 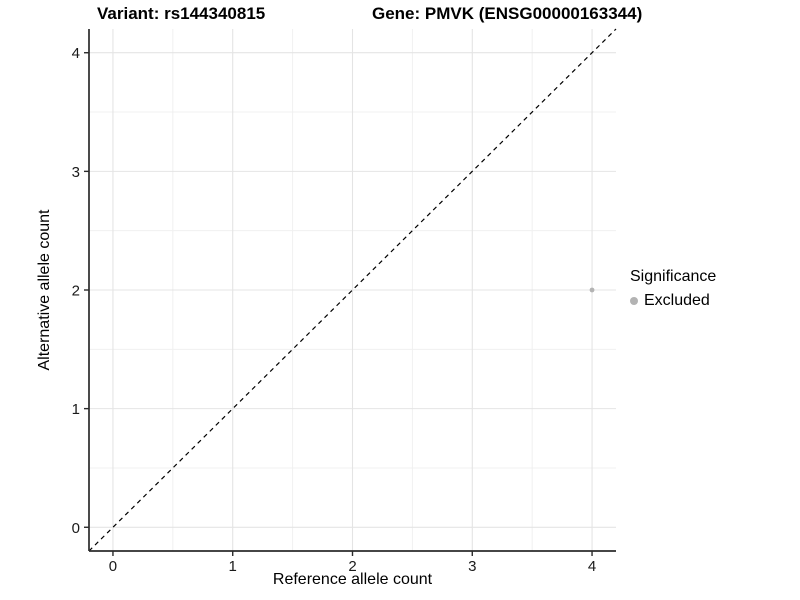 I want to click on y-tick-label: 2, so click(x=76, y=291).